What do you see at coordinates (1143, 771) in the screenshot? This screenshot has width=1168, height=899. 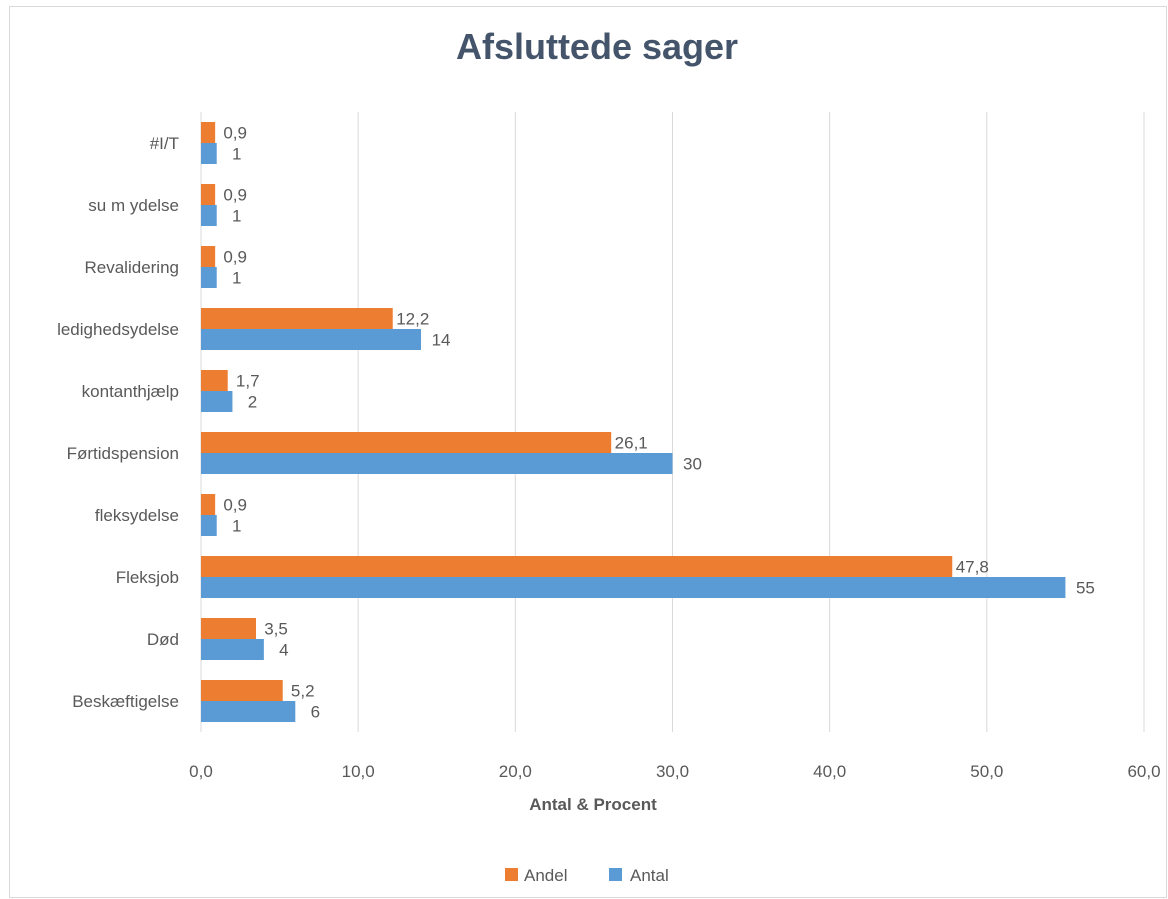 I see `x-tick-label: 60,0` at bounding box center [1143, 771].